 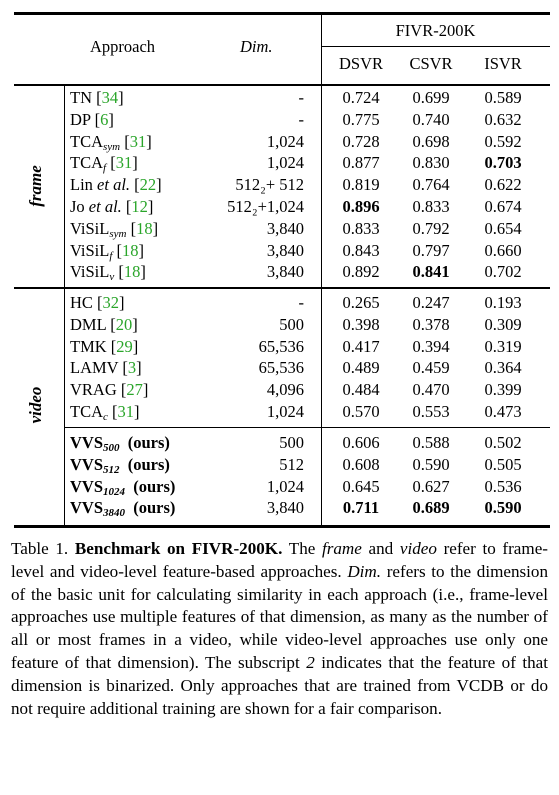 What do you see at coordinates (503, 508) in the screenshot?
I see `isvr-value: 0.590` at bounding box center [503, 508].